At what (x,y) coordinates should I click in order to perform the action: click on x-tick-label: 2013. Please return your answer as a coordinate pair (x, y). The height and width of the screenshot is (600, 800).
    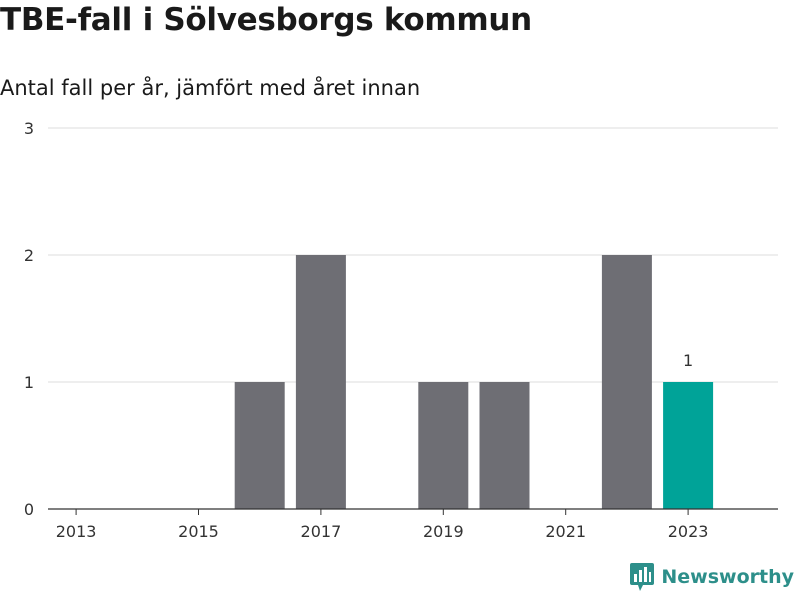
    Looking at the image, I should click on (76, 531).